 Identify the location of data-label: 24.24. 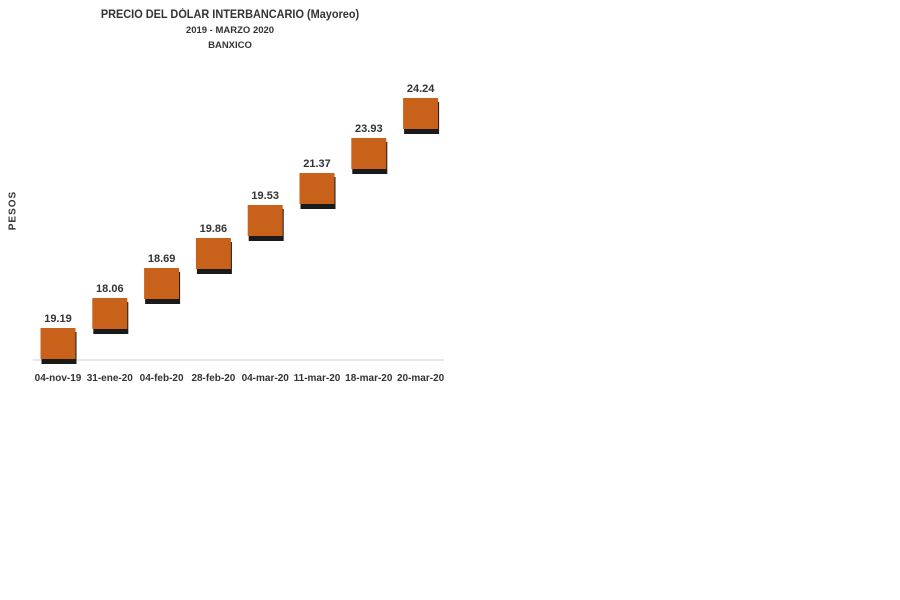
(421, 89).